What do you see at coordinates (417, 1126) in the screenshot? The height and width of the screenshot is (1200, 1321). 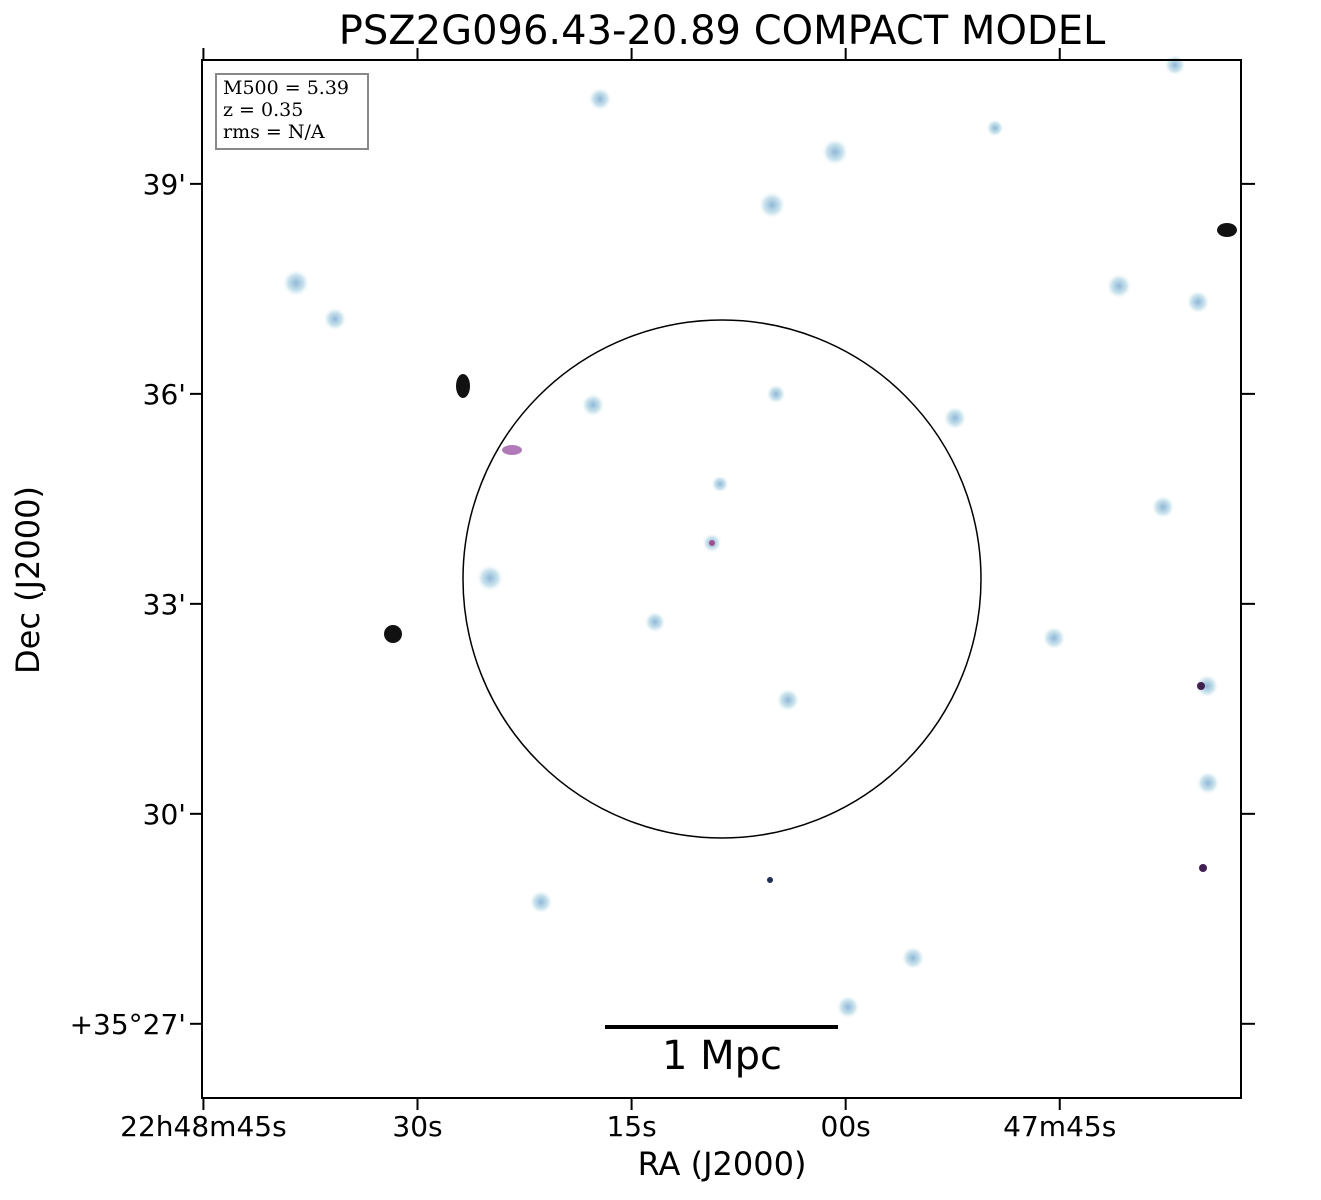 I see `x-tick-label: 30s` at bounding box center [417, 1126].